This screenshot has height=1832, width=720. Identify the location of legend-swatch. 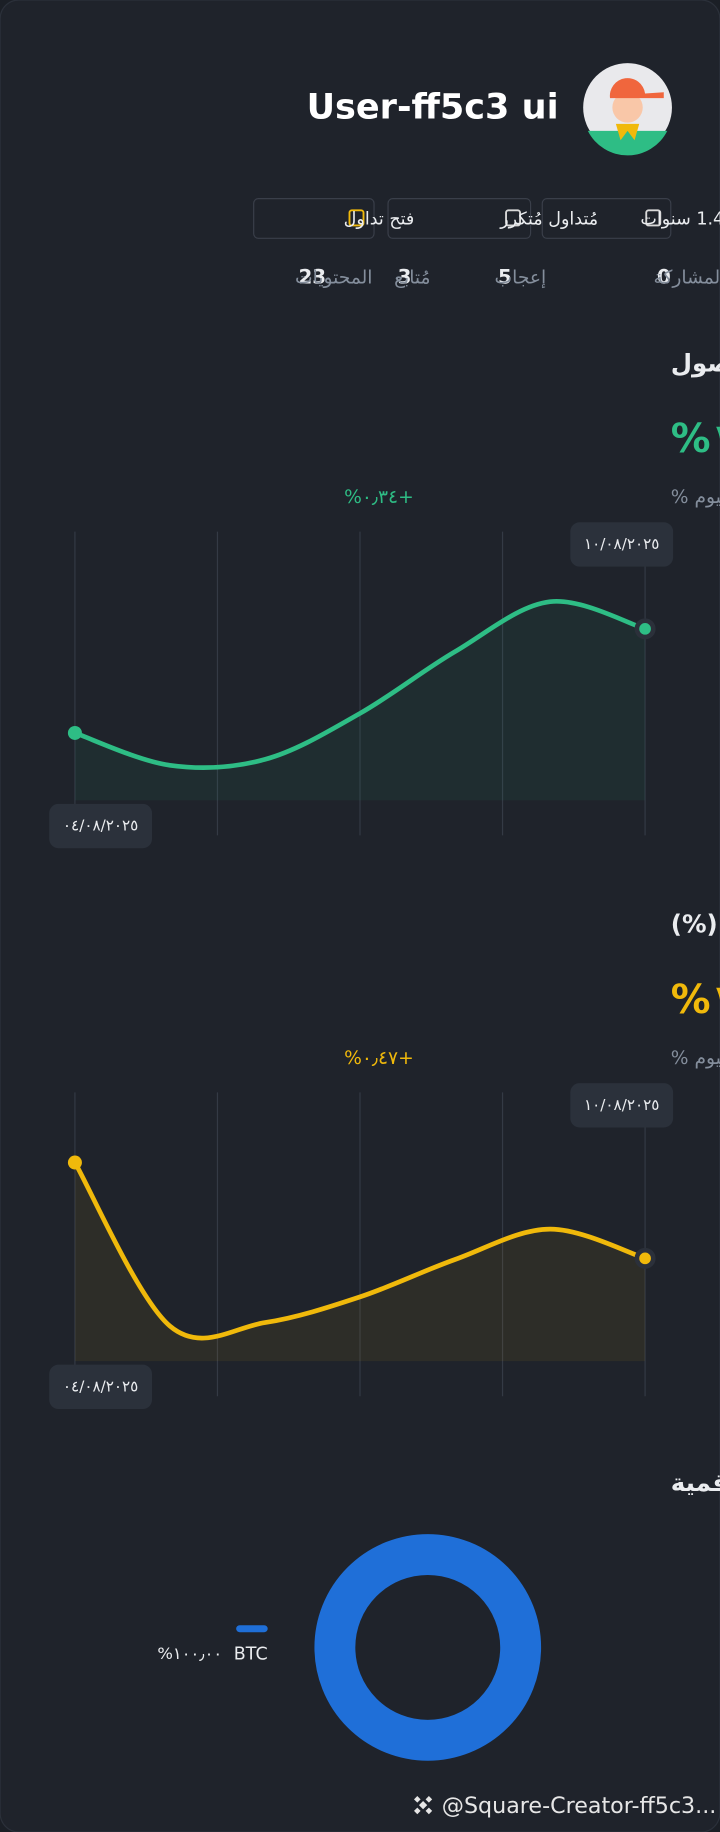
(252, 1629).